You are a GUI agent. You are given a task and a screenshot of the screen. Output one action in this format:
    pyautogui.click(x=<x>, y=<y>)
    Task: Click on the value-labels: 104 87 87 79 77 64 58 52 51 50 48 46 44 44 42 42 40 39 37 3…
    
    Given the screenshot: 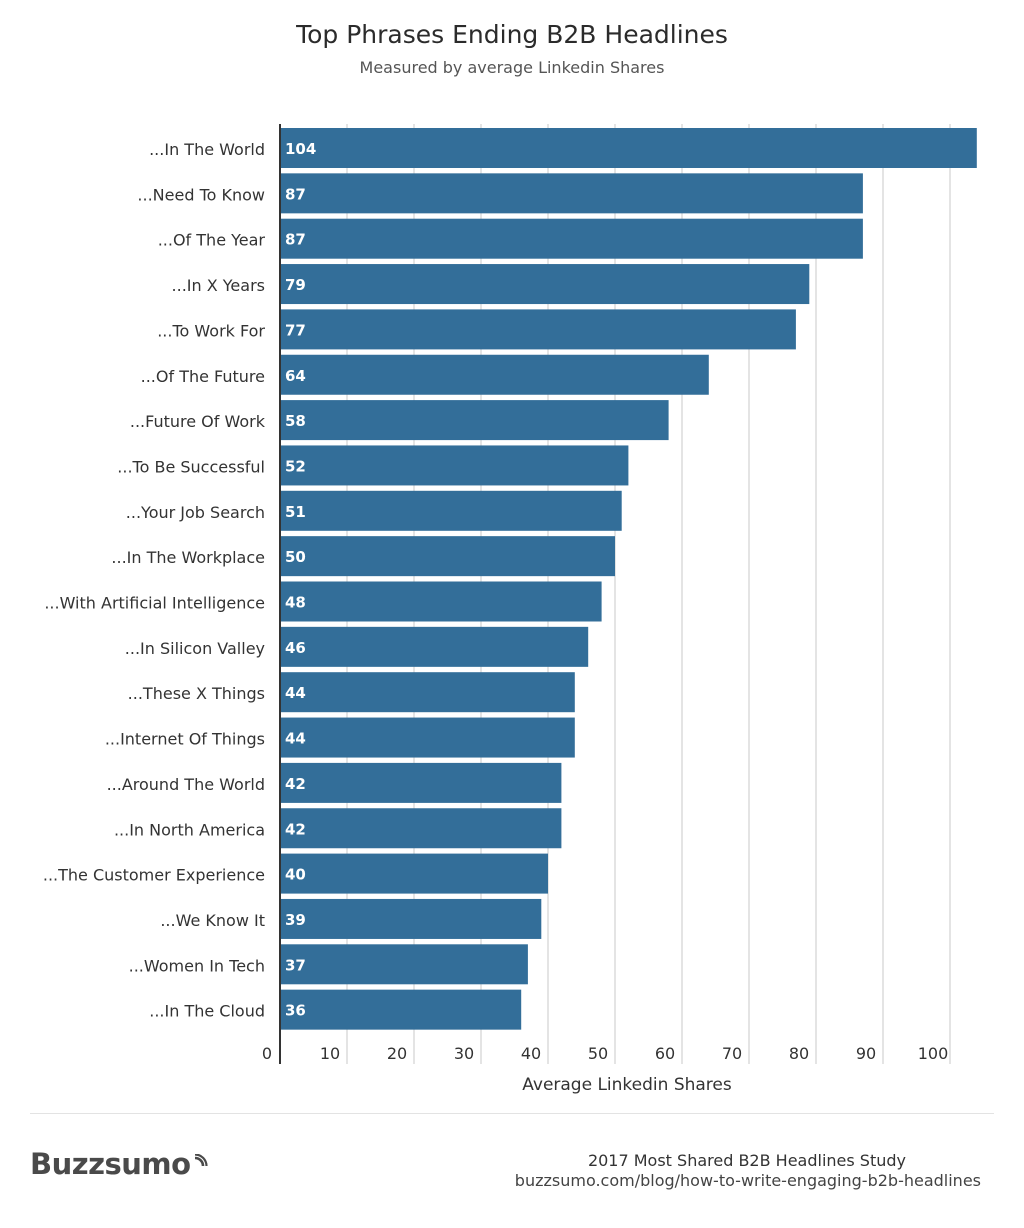 What is the action you would take?
    pyautogui.click(x=300, y=580)
    